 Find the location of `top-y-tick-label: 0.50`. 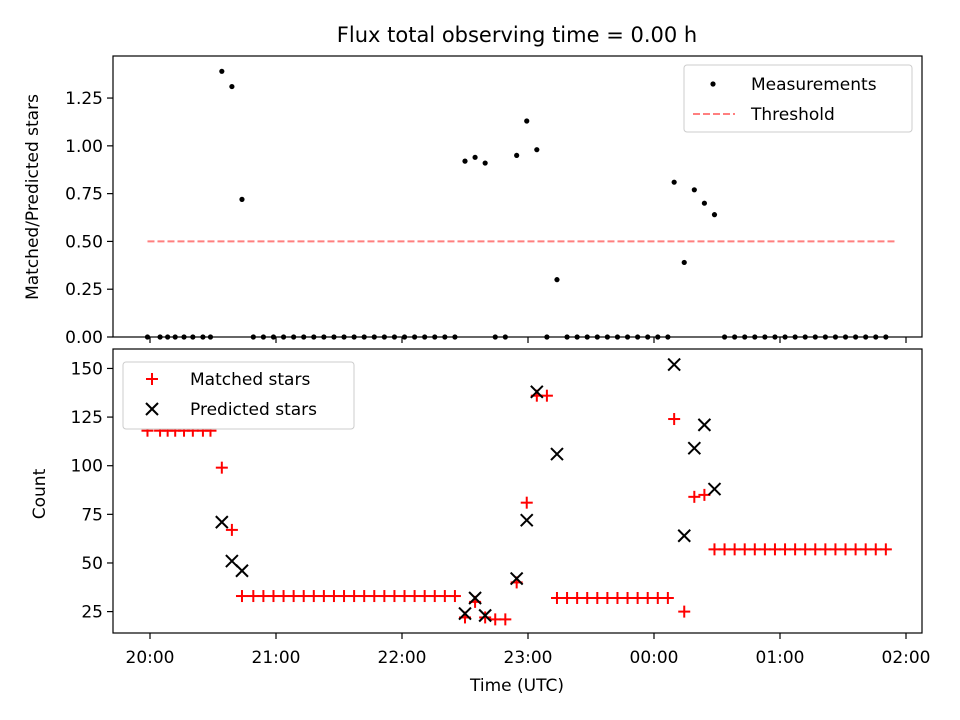

top-y-tick-label: 0.50 is located at coordinates (84, 242).